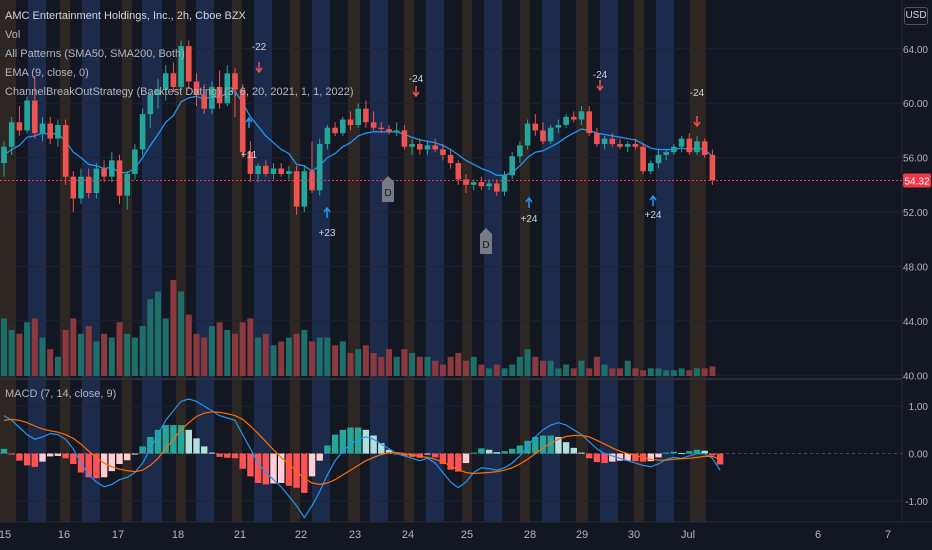 The height and width of the screenshot is (550, 932). Describe the element at coordinates (582, 535) in the screenshot. I see `time-tick-label: 29` at that location.